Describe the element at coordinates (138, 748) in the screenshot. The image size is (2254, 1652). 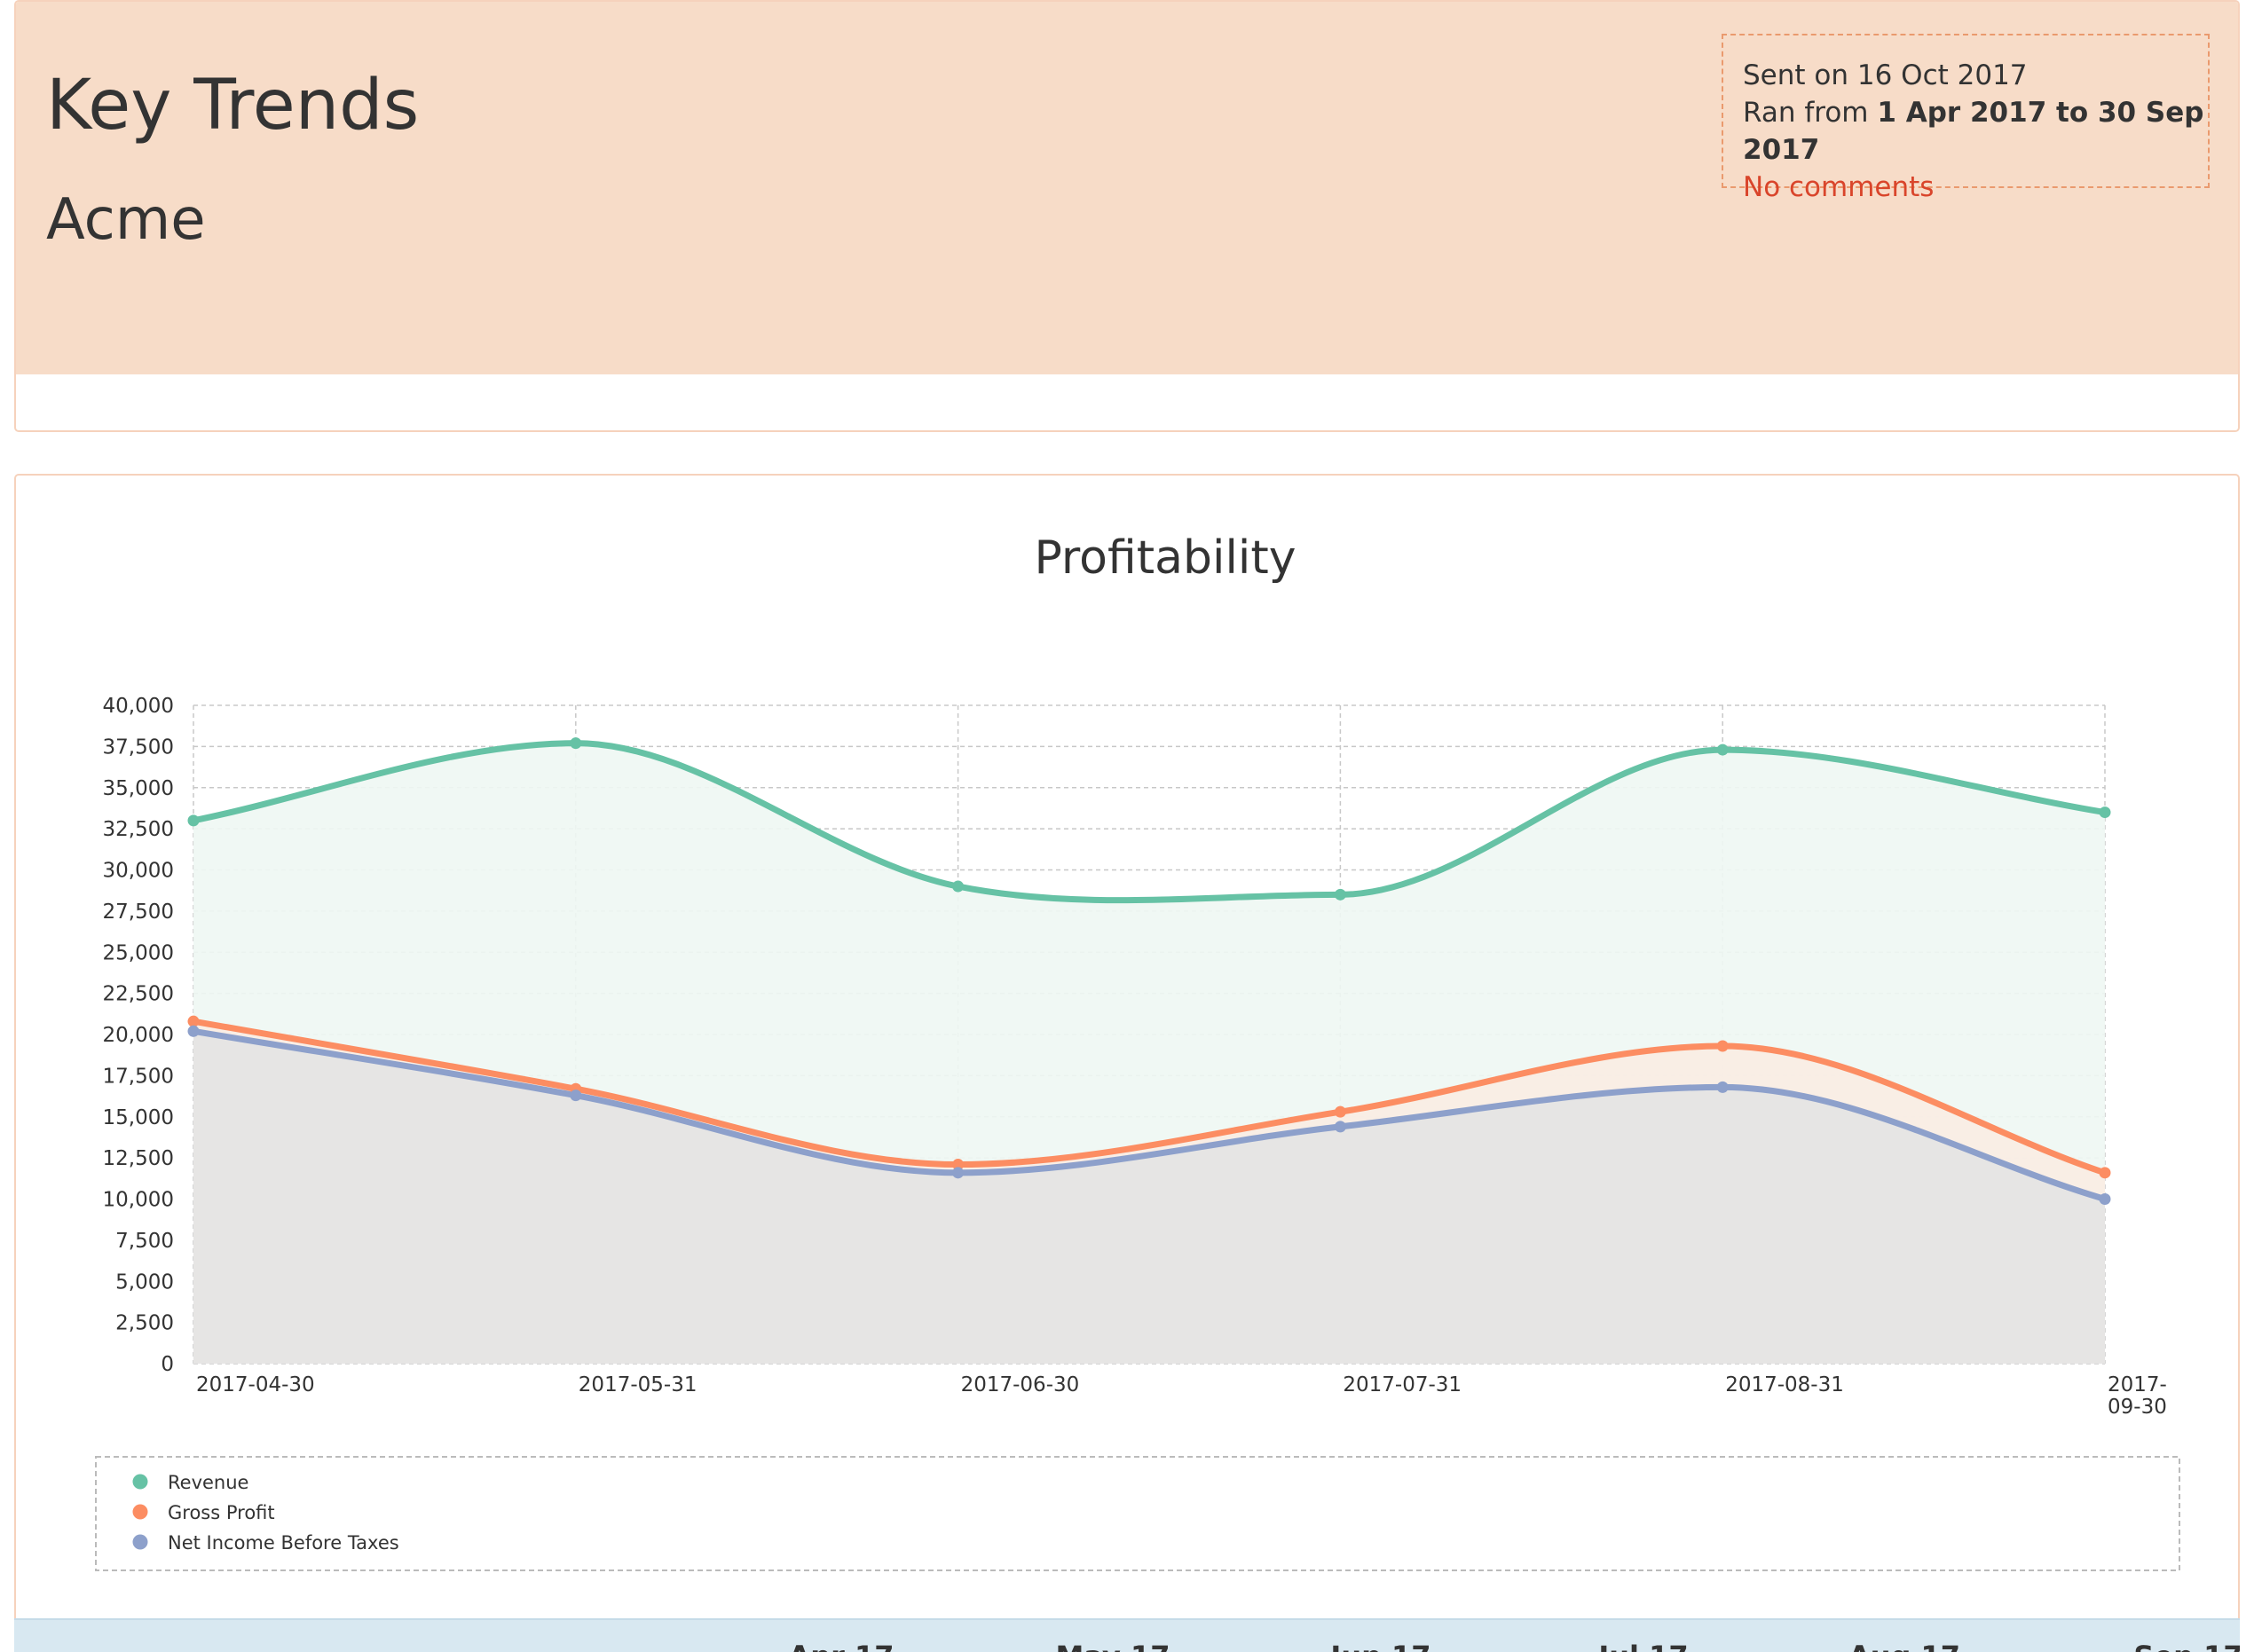
I see `y-tick-label: 37,500` at that location.